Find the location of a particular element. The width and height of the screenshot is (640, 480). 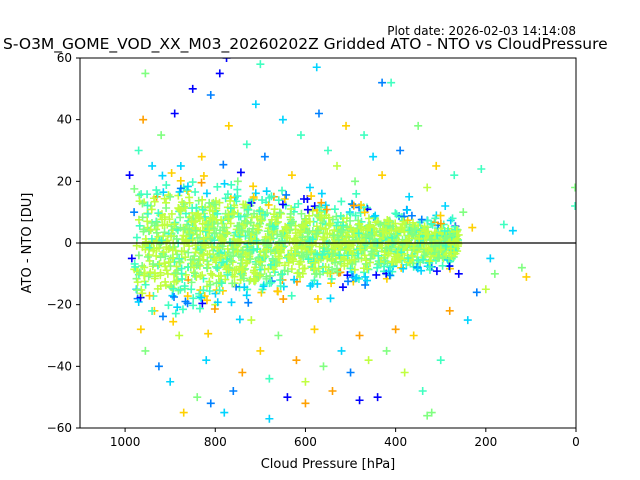

y-tick-label: −60 is located at coordinates (59, 428).